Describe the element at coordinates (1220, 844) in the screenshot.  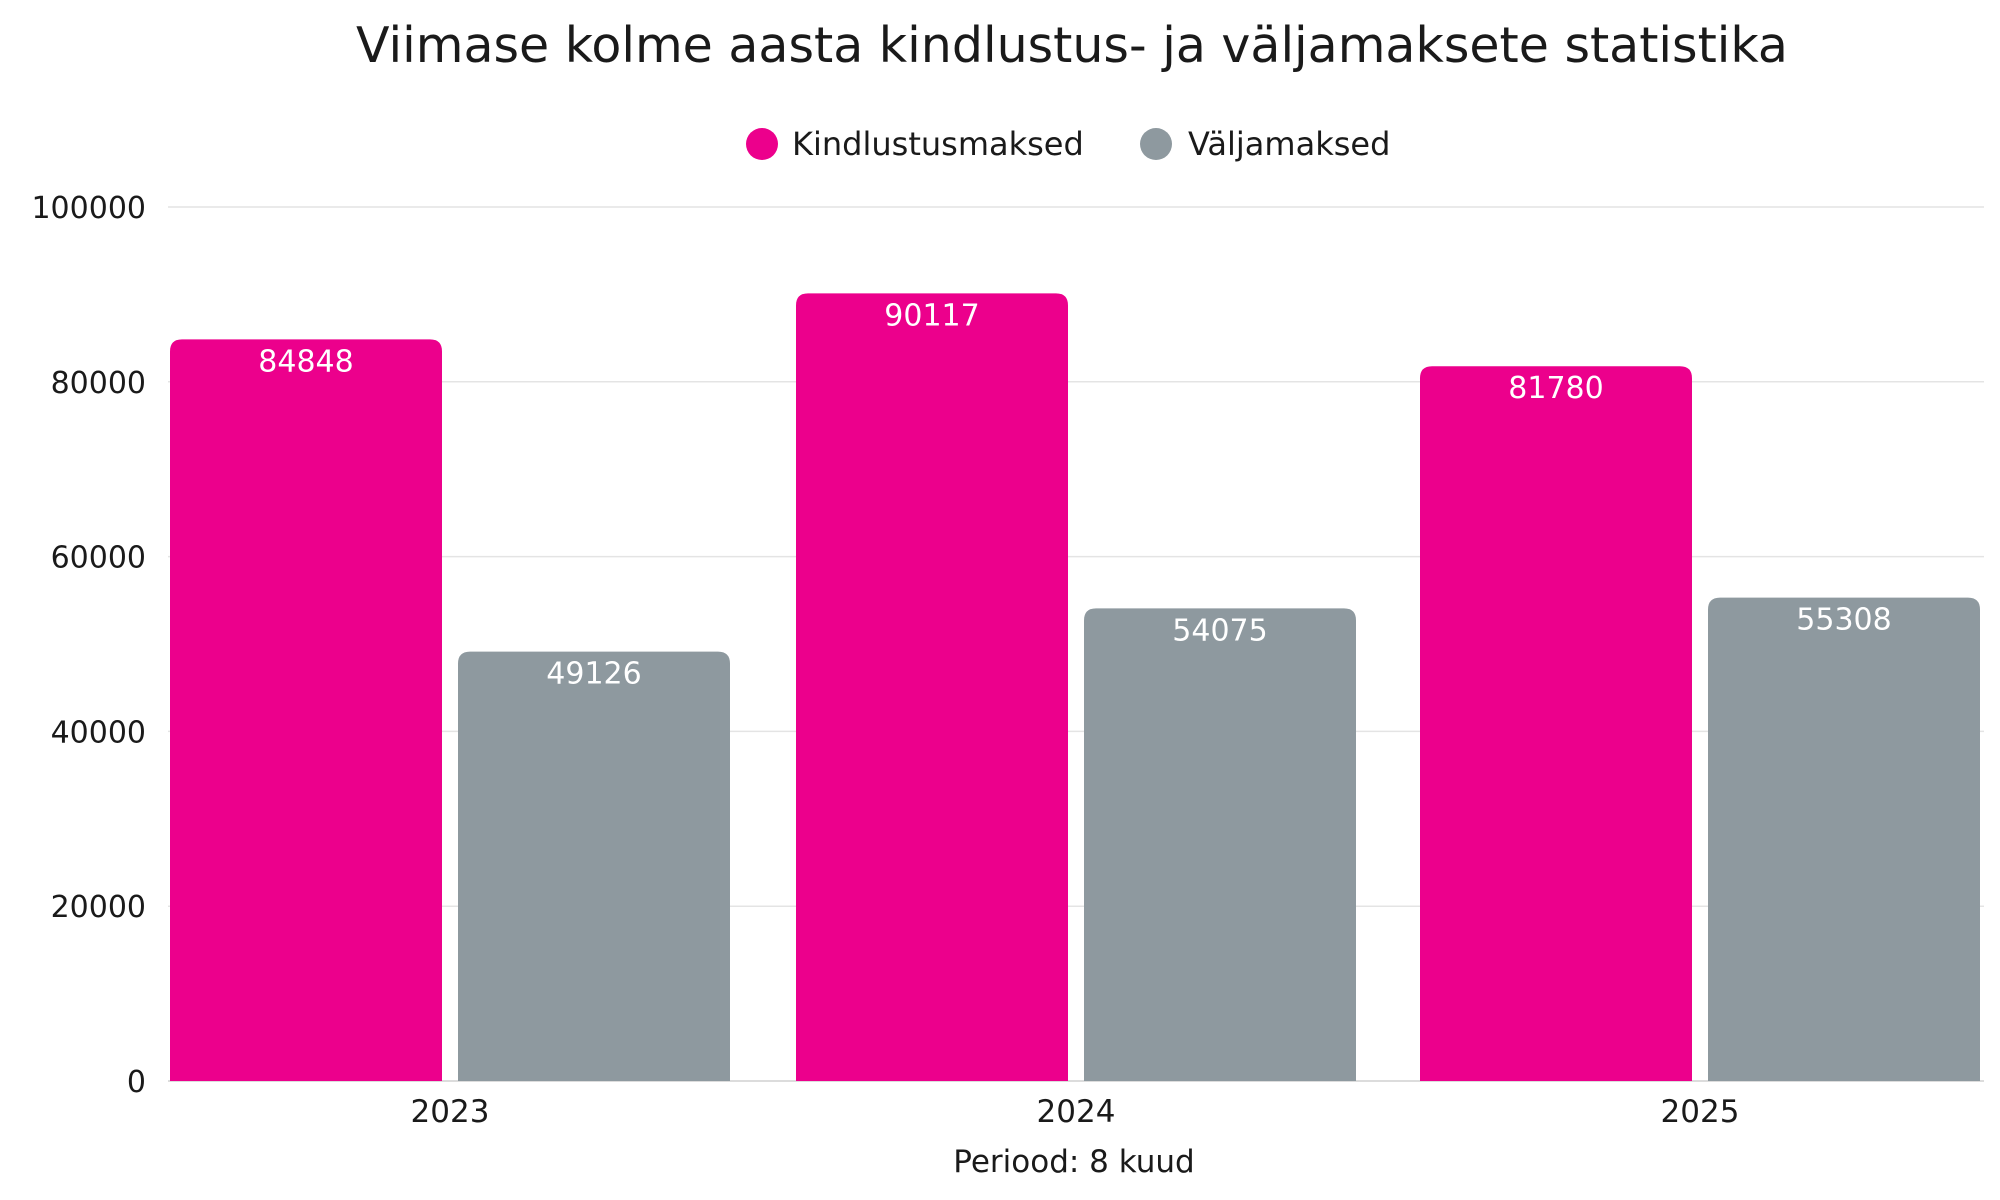
I see `bar-valjamaksed-2024` at that location.